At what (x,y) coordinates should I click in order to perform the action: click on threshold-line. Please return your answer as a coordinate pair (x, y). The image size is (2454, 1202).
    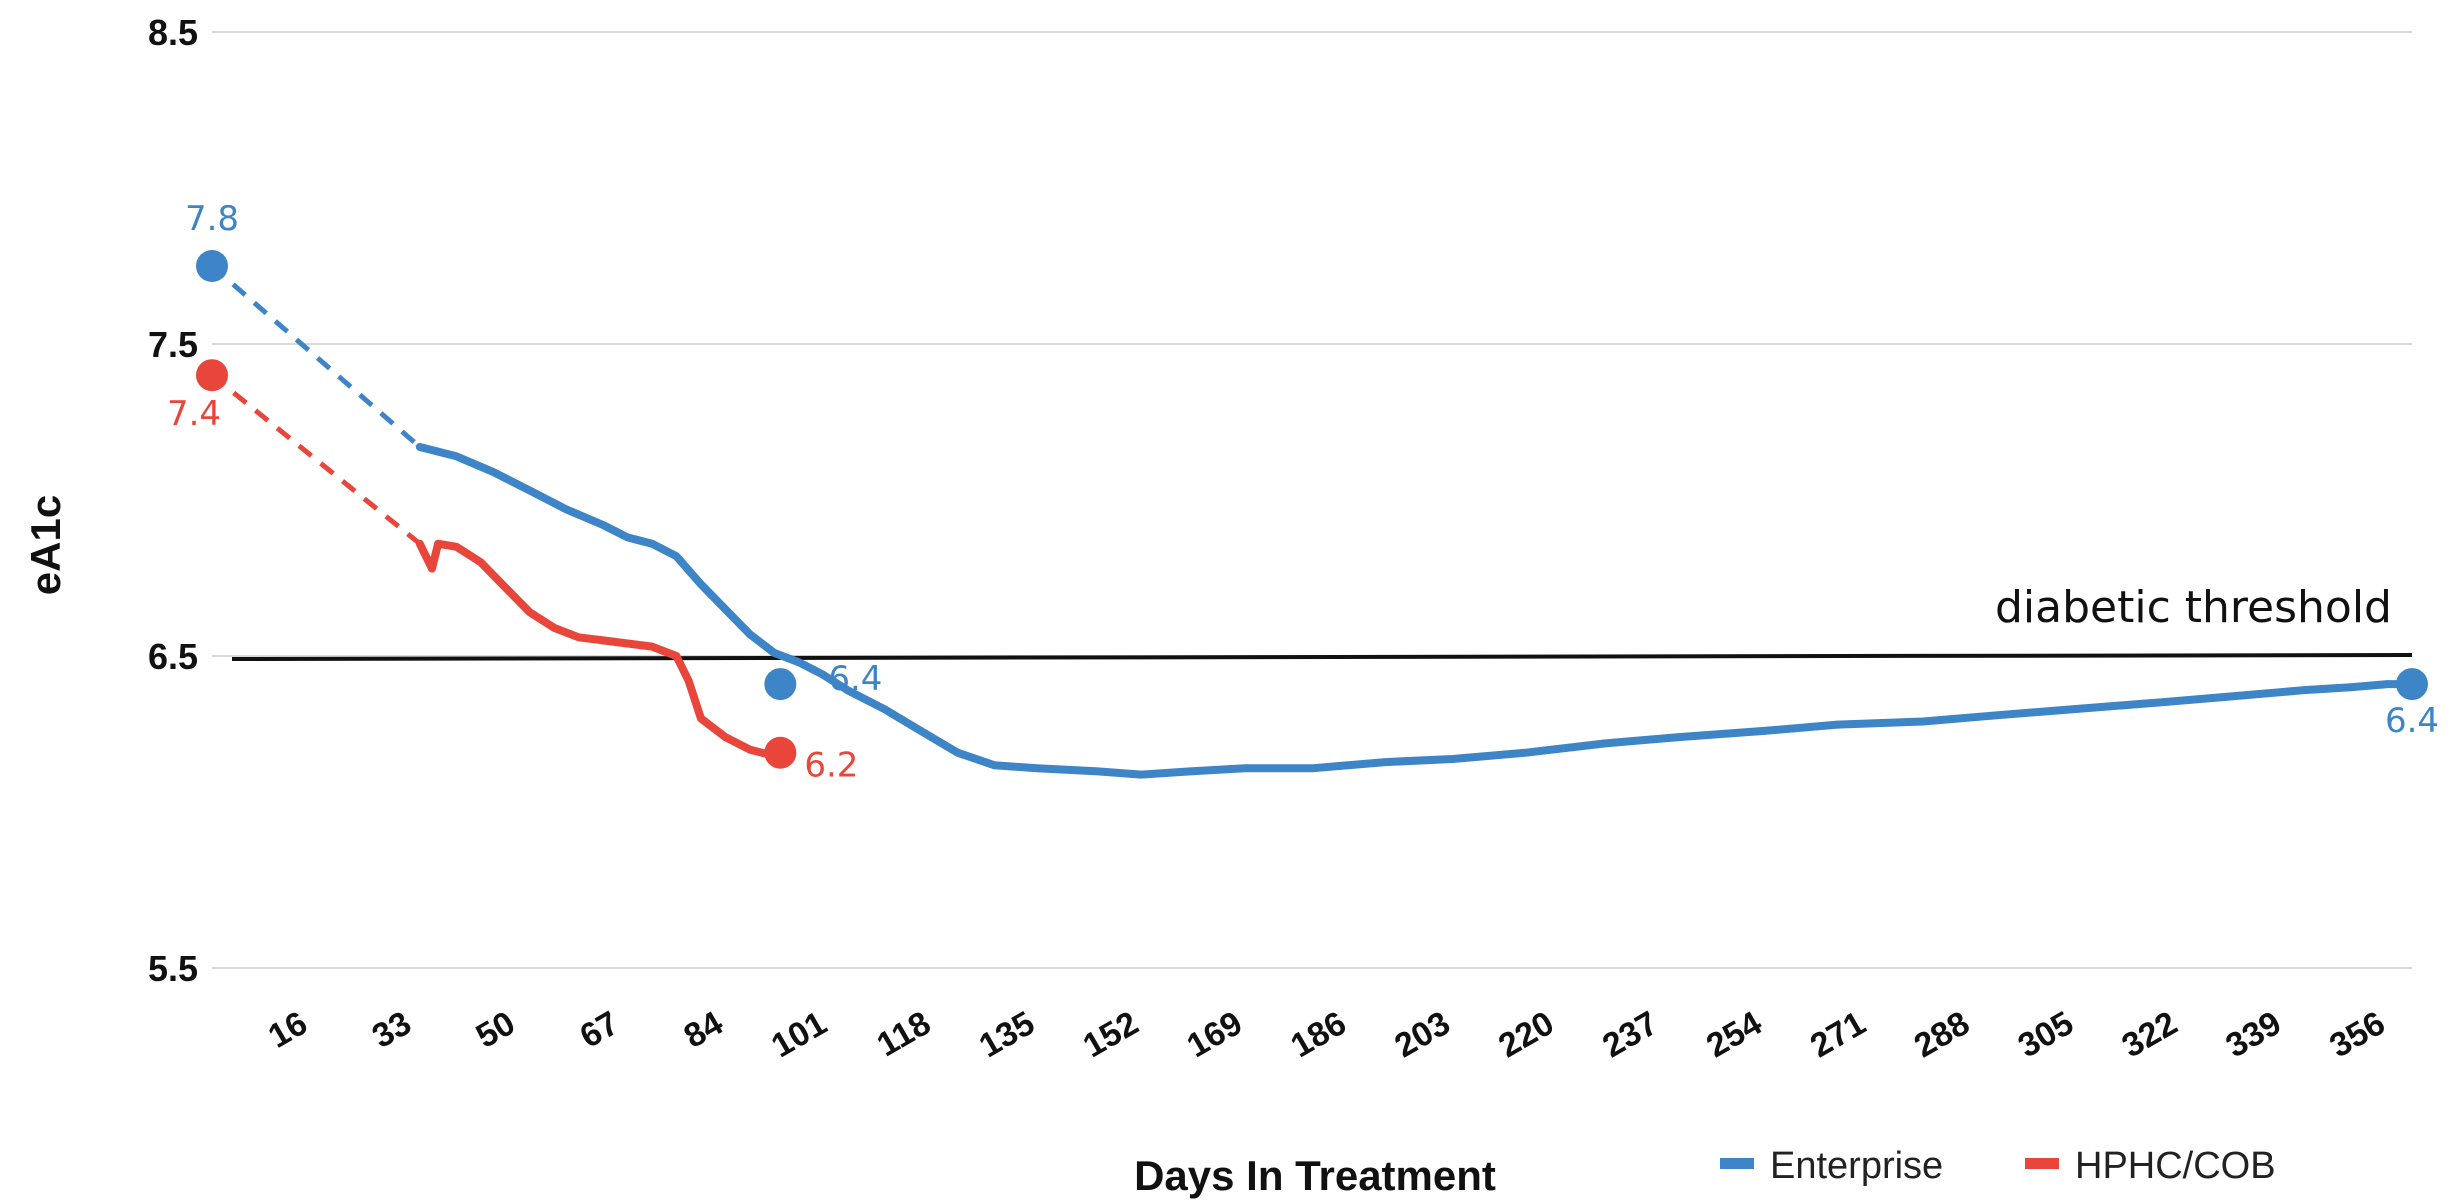
    Looking at the image, I should click on (1322, 657).